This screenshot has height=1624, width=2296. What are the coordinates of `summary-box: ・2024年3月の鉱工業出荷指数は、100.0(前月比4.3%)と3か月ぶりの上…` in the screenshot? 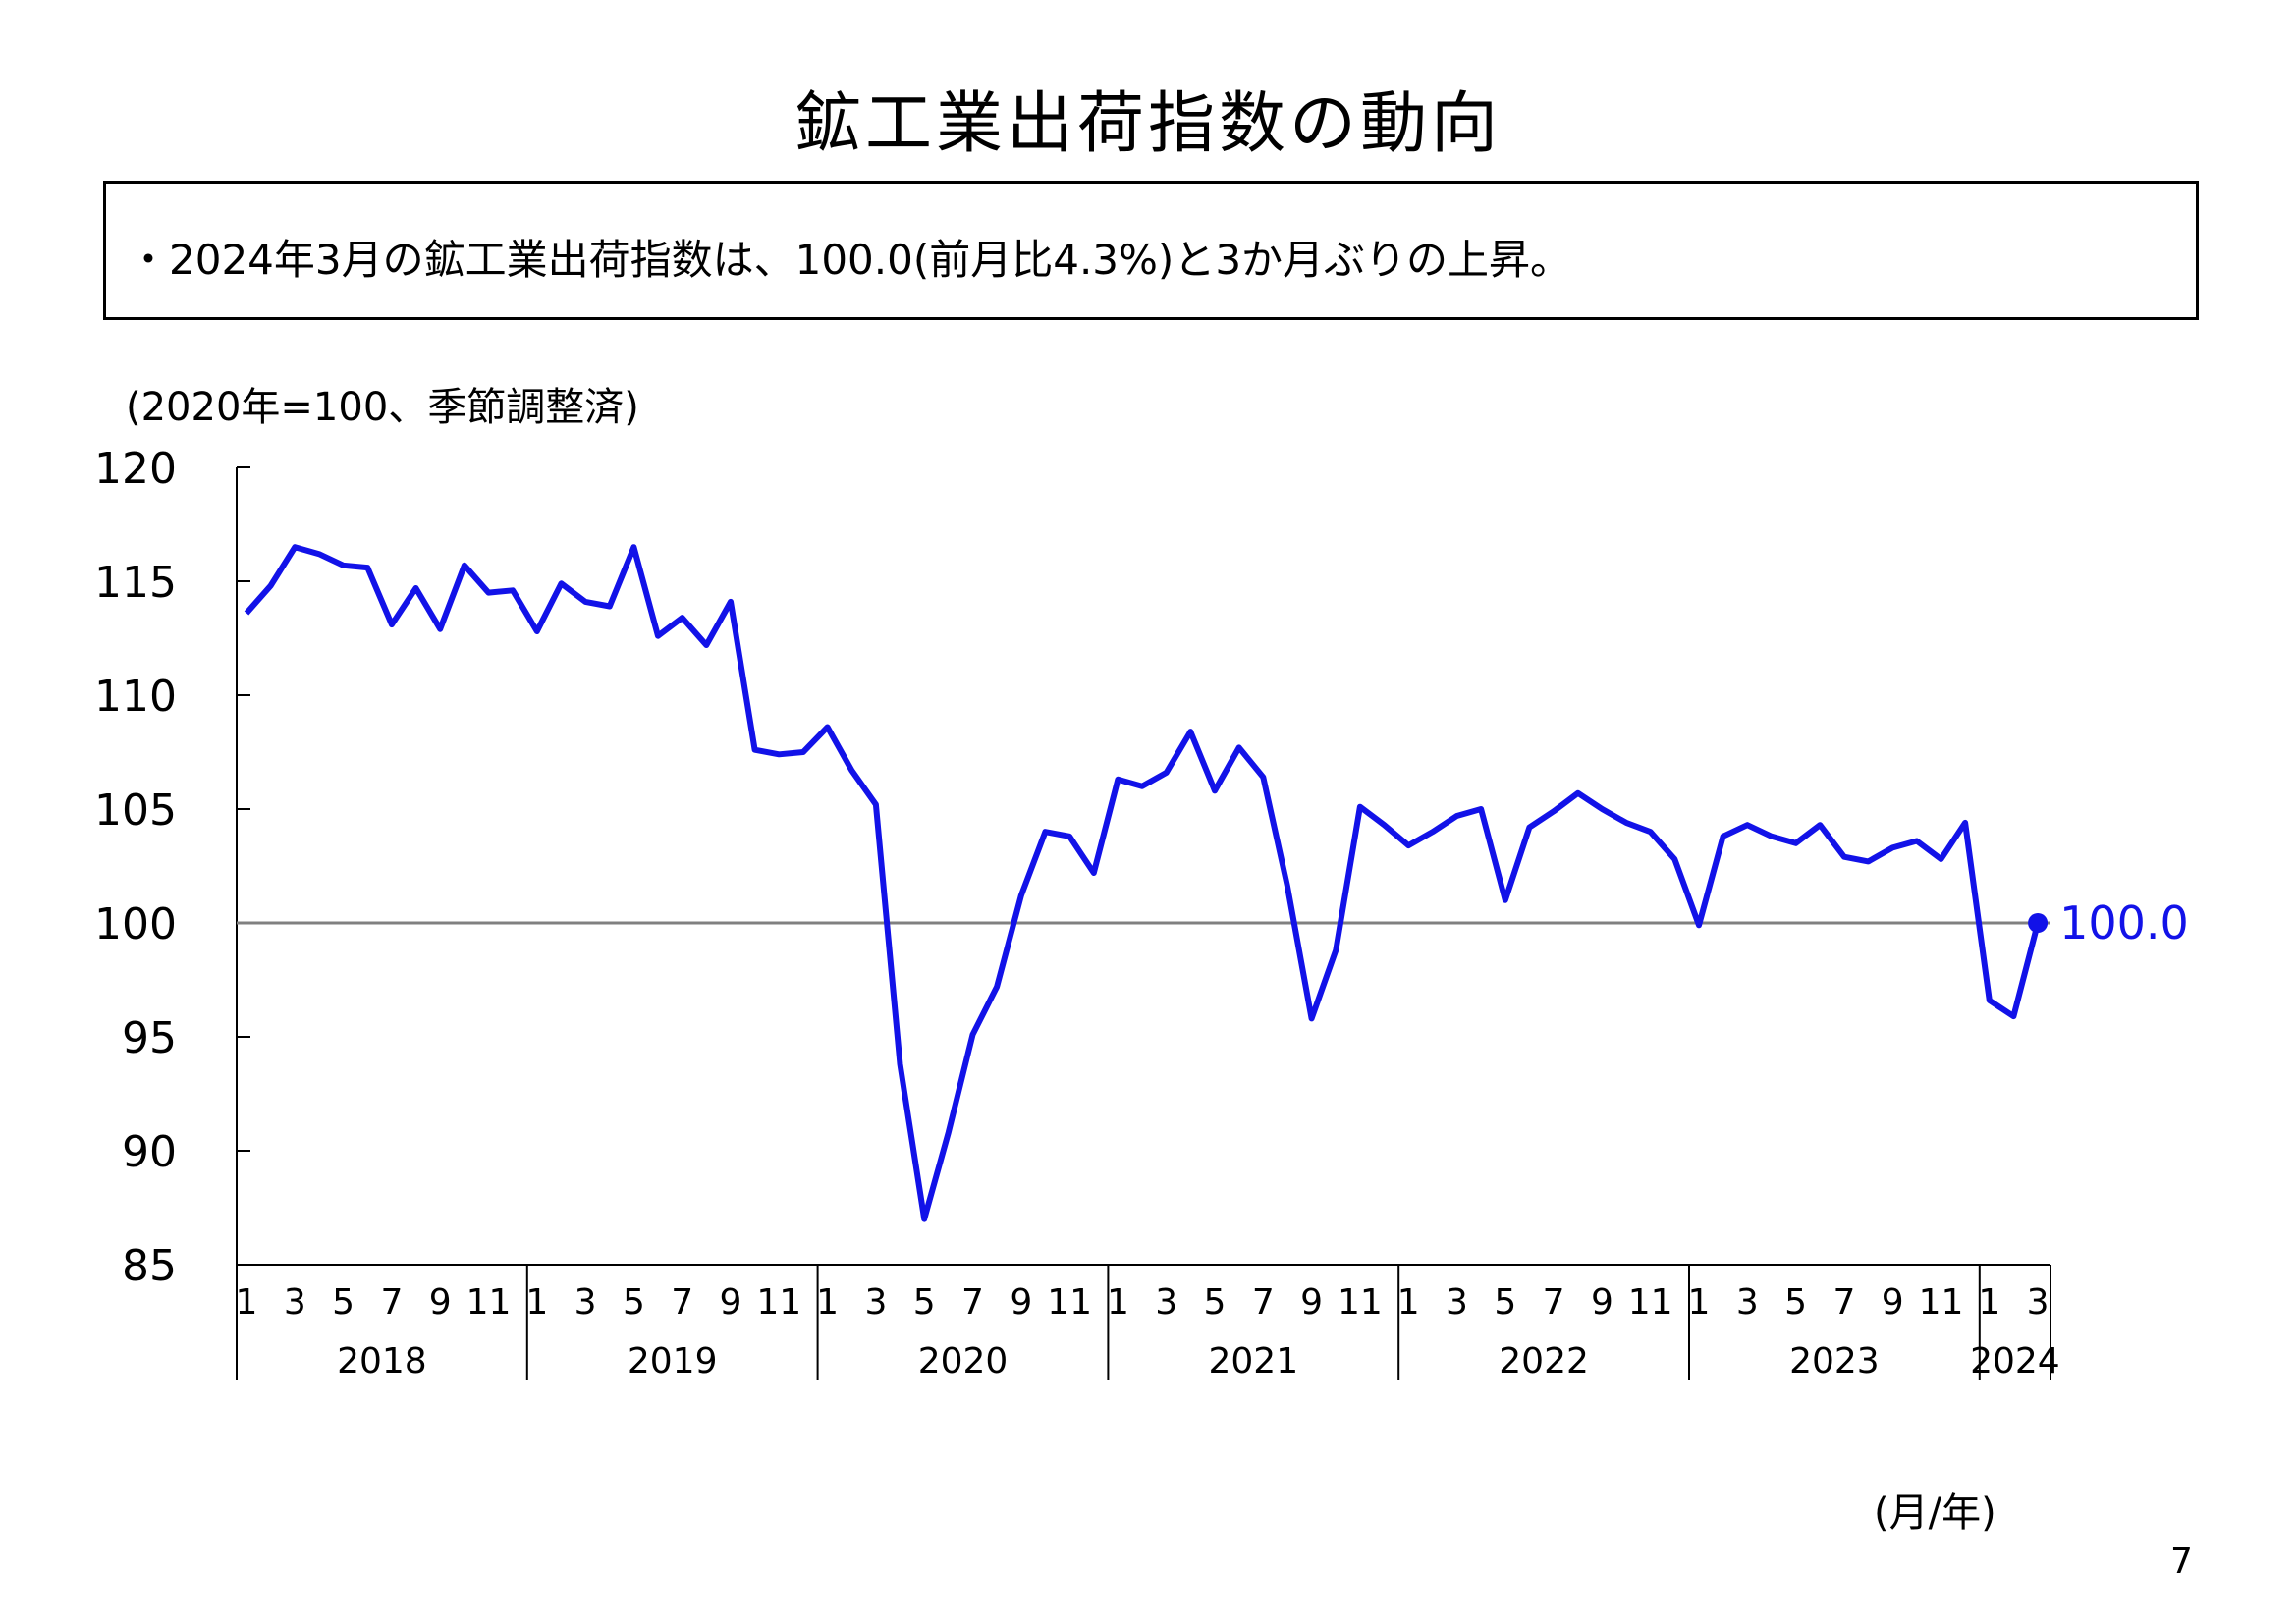 It's located at (1151, 250).